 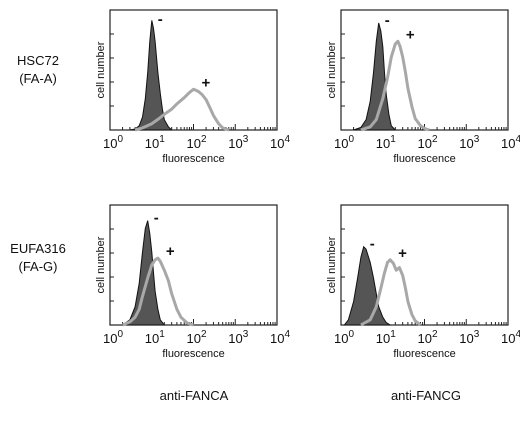 I want to click on histogram-panel-2: -+100 10¹ 10² 10³ 10⁴ fluorescence cell number, so click(x=423, y=87).